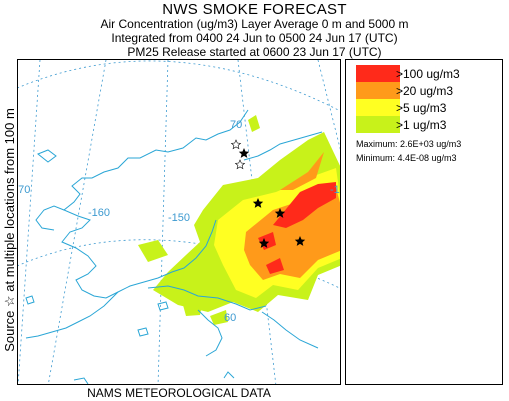  Describe the element at coordinates (179, 218) in the screenshot. I see `lon-150-label: -150` at that location.